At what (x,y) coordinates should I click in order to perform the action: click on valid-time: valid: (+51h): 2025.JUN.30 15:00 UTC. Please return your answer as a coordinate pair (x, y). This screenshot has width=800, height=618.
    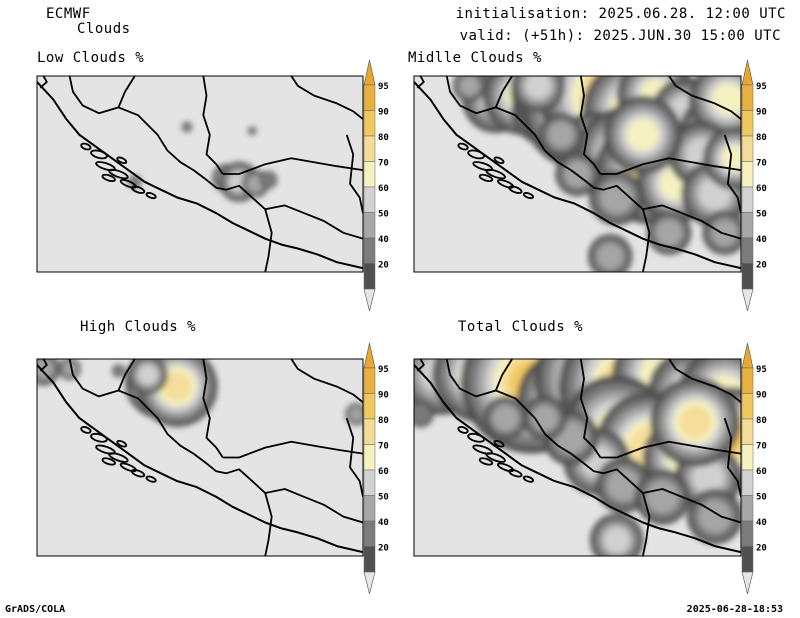
    Looking at the image, I should click on (620, 36).